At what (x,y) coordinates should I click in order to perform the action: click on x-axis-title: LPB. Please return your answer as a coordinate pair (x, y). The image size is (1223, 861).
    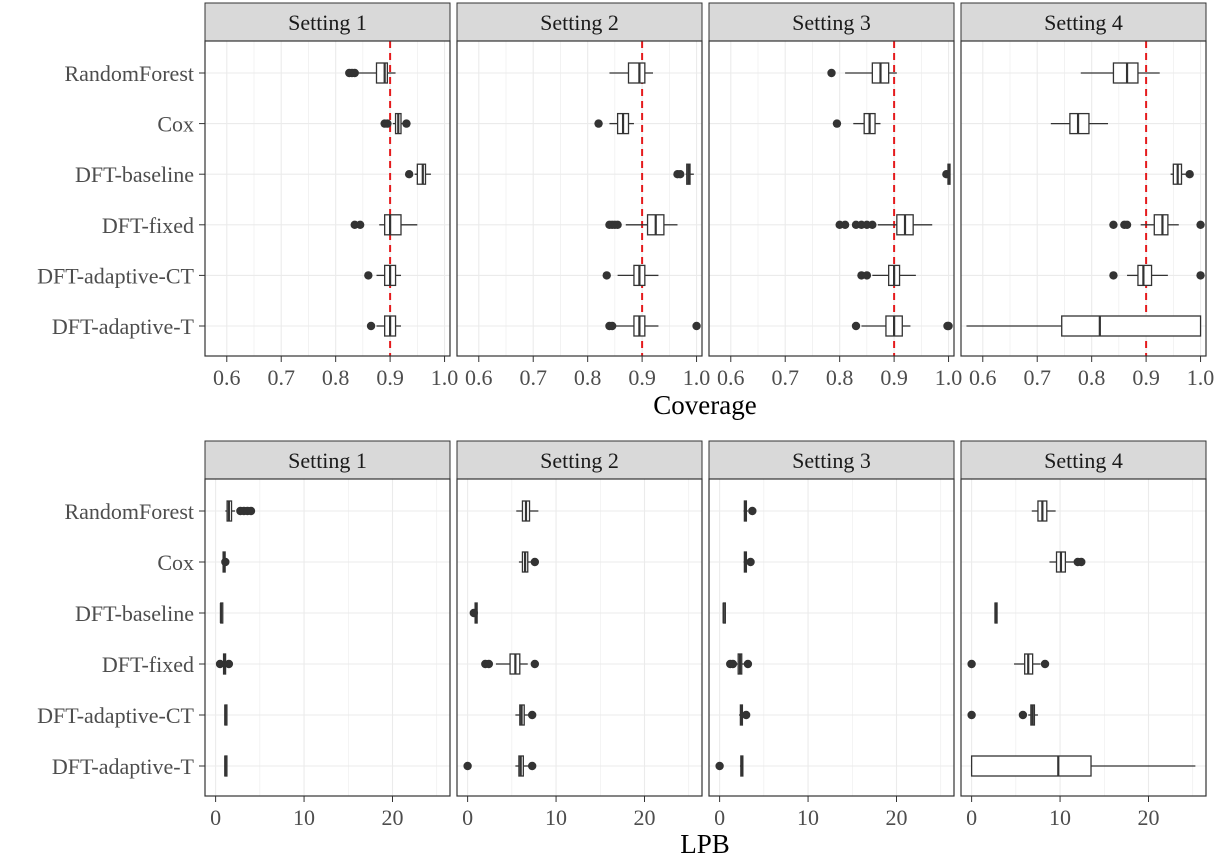
    Looking at the image, I should click on (705, 844).